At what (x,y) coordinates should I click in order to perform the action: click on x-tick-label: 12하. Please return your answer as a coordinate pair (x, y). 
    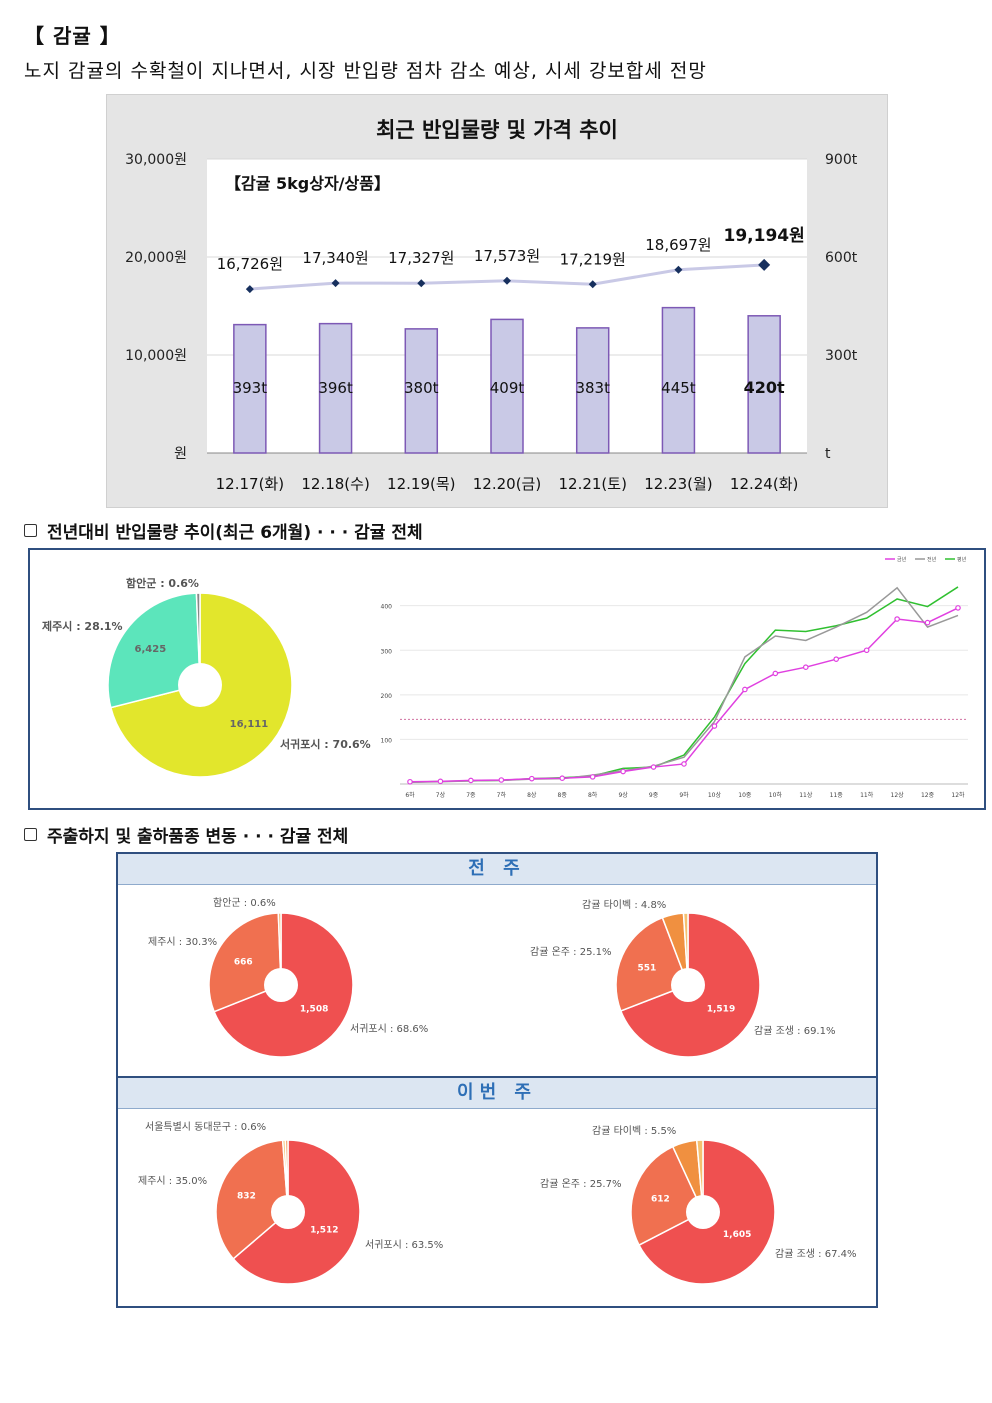
    Looking at the image, I should click on (958, 795).